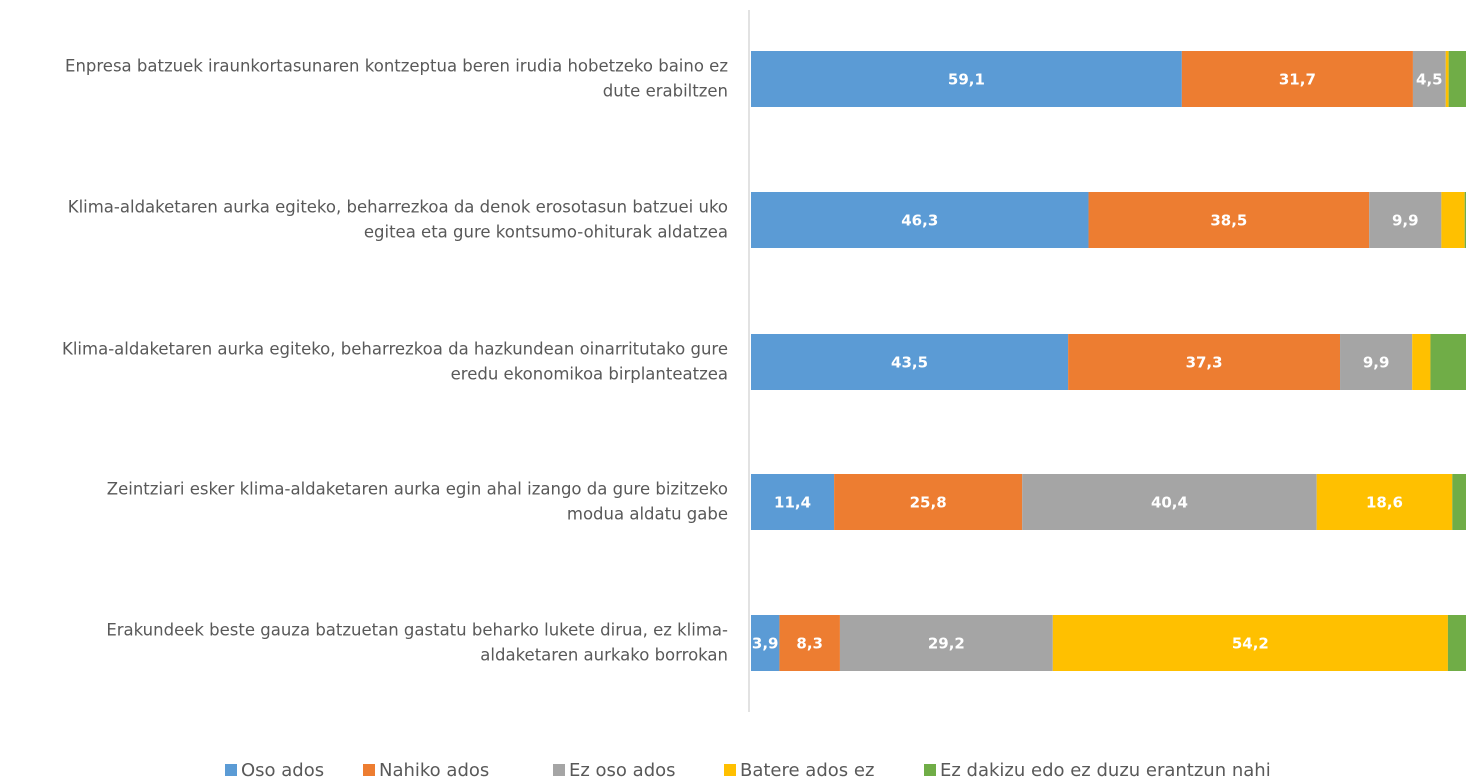  I want to click on category-label: eredu ekonomikoa birplanteatzea, so click(589, 374).